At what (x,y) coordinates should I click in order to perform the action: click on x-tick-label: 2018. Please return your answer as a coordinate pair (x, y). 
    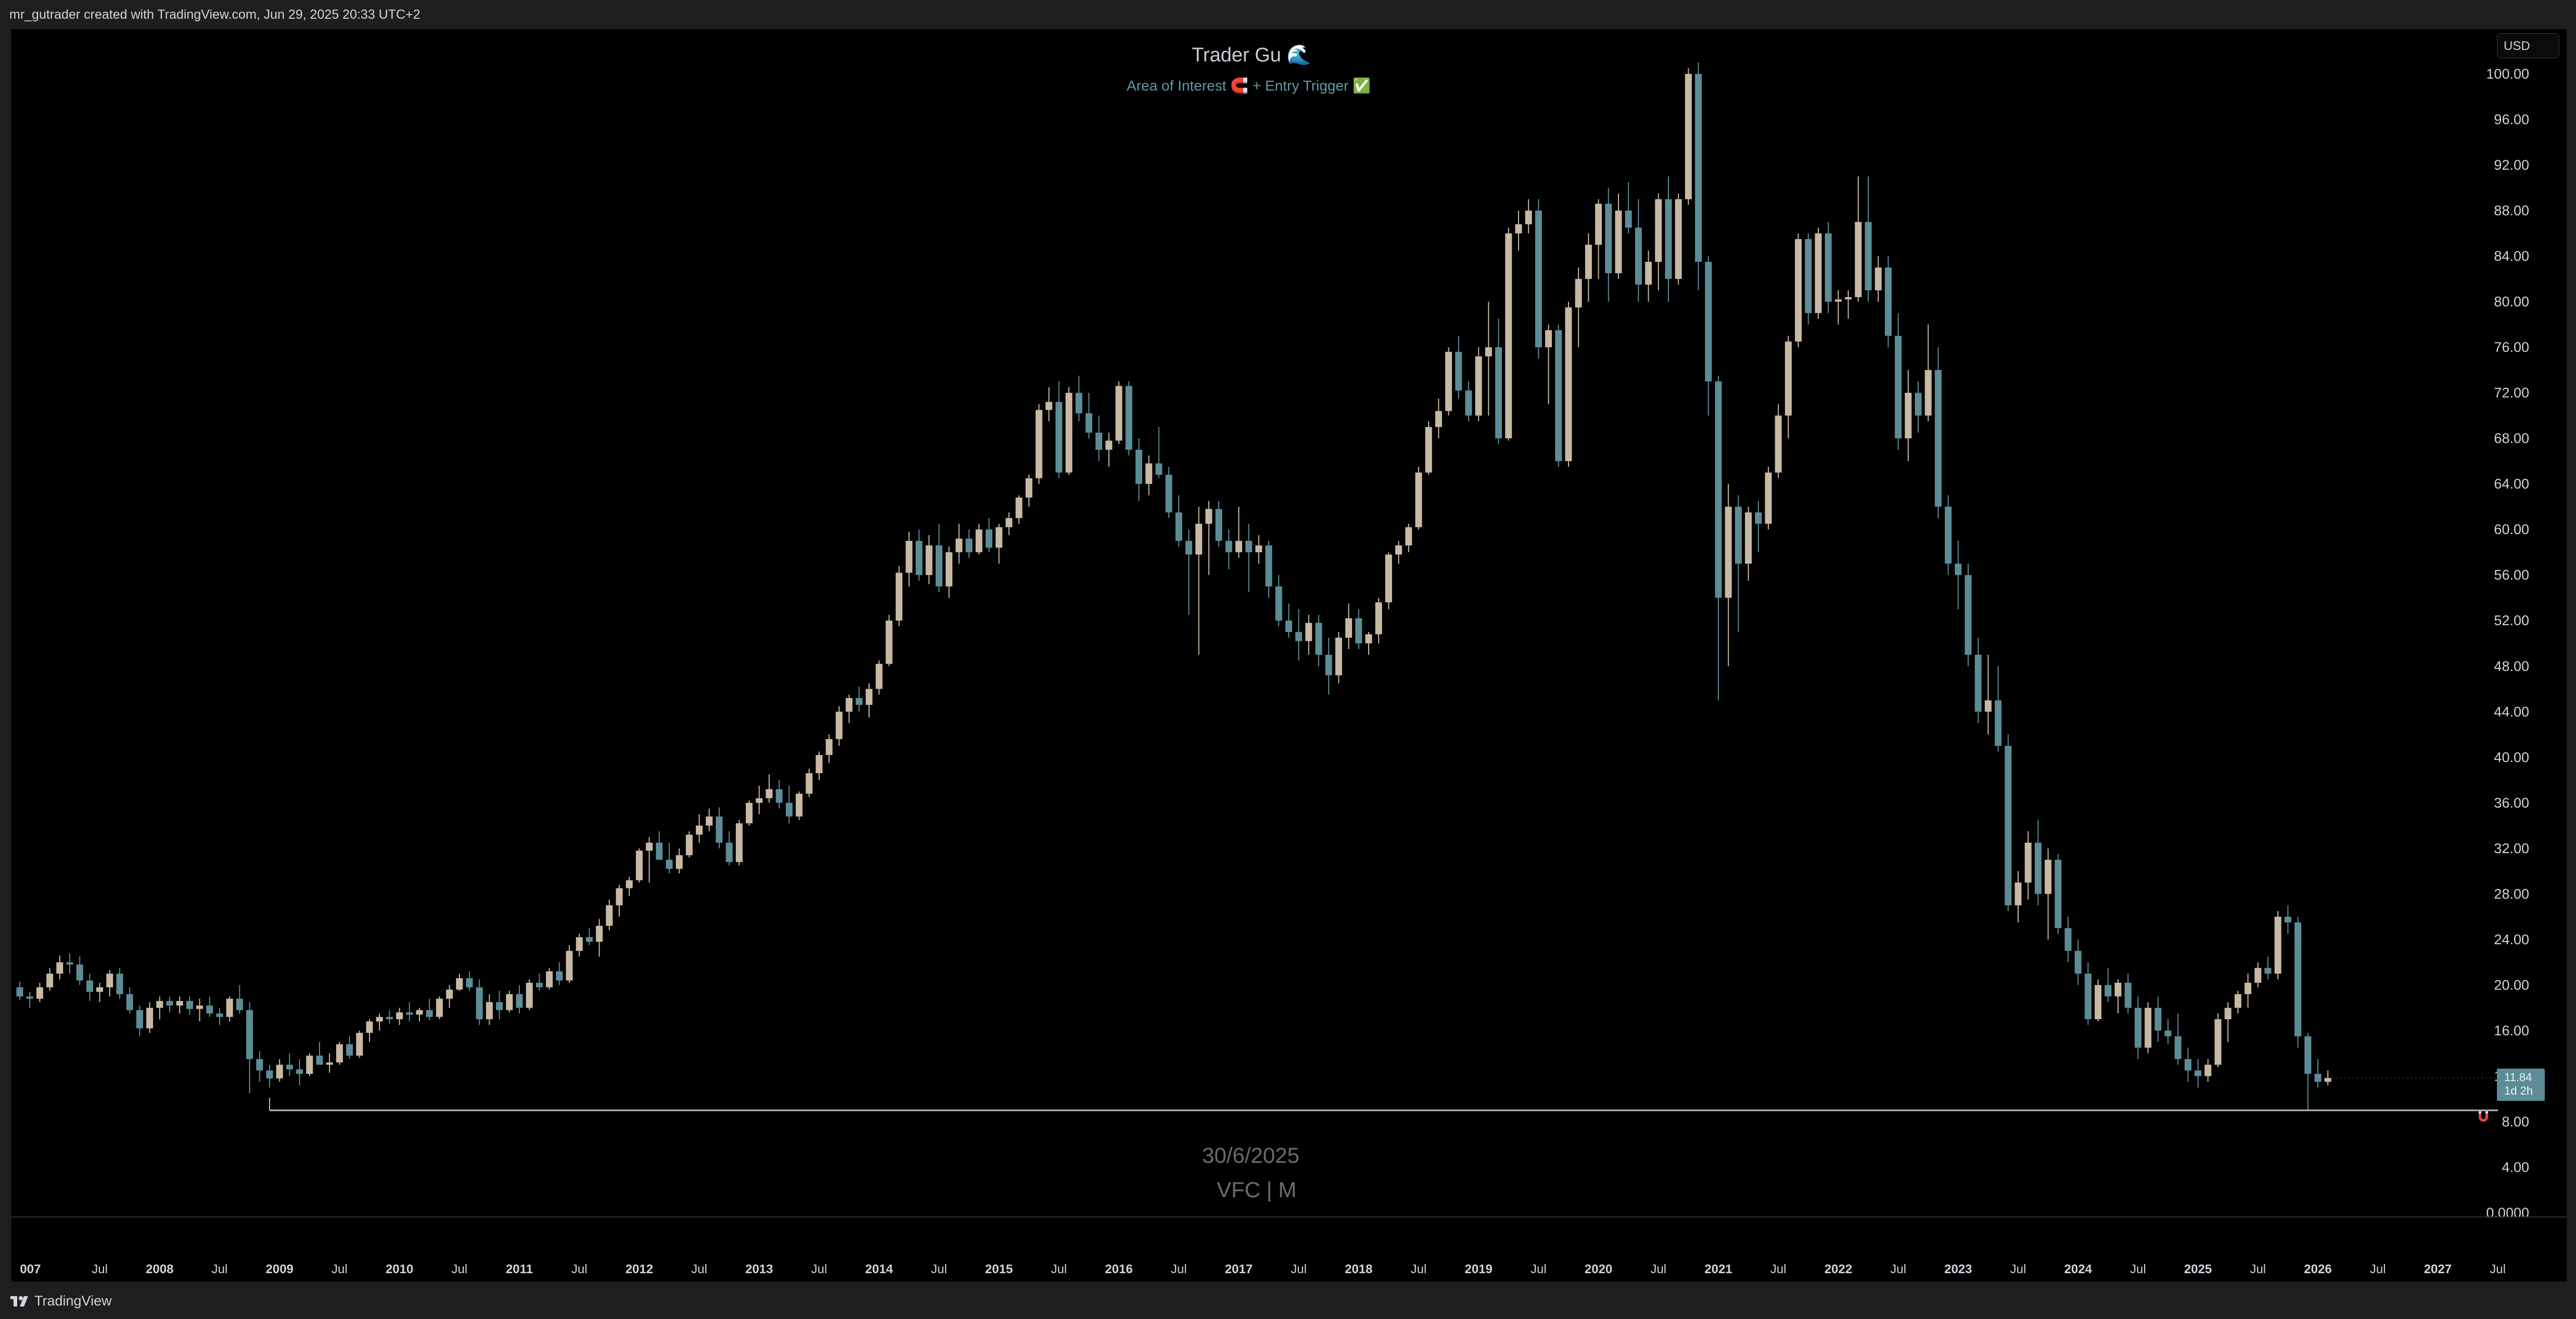
    Looking at the image, I should click on (1358, 1269).